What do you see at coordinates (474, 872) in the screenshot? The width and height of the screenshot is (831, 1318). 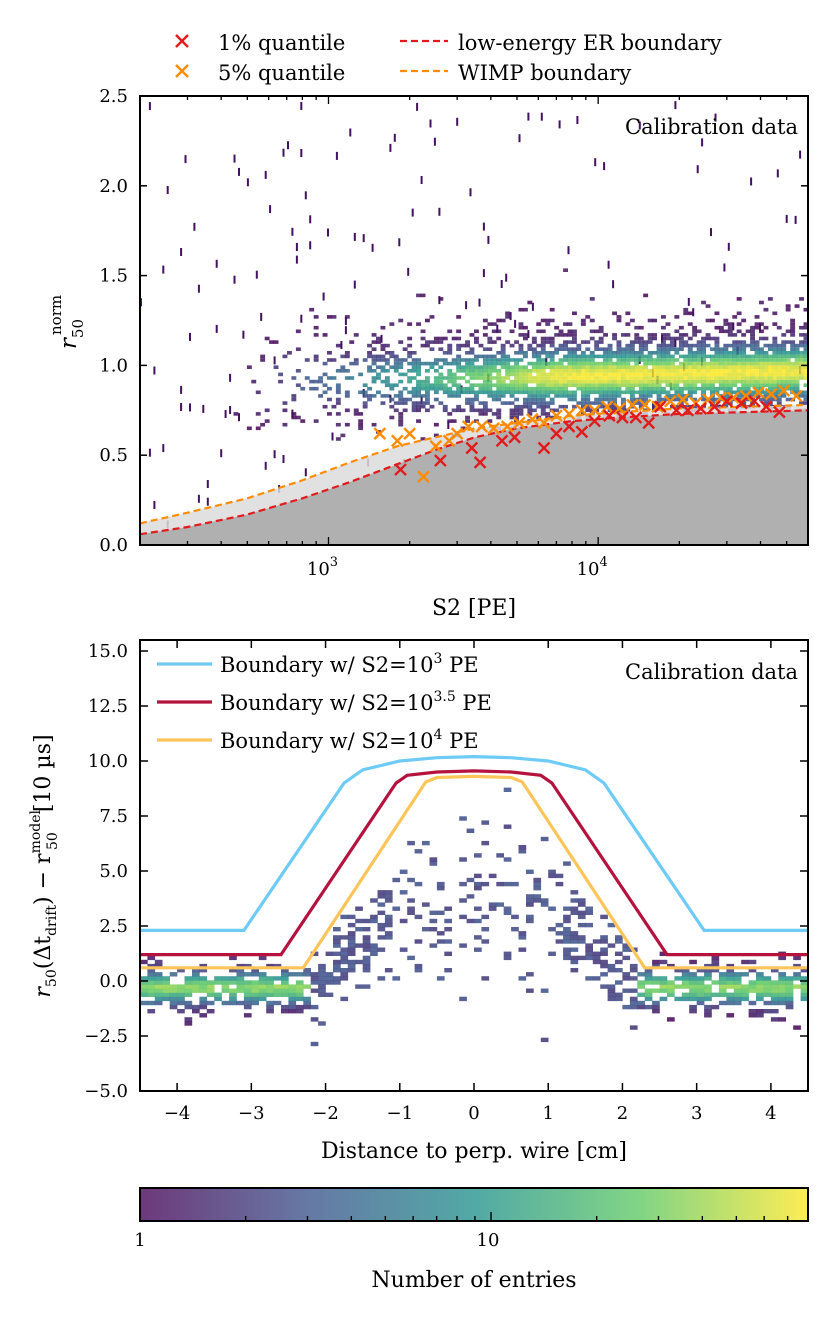 I see `boundary-s2-1e4-line` at bounding box center [474, 872].